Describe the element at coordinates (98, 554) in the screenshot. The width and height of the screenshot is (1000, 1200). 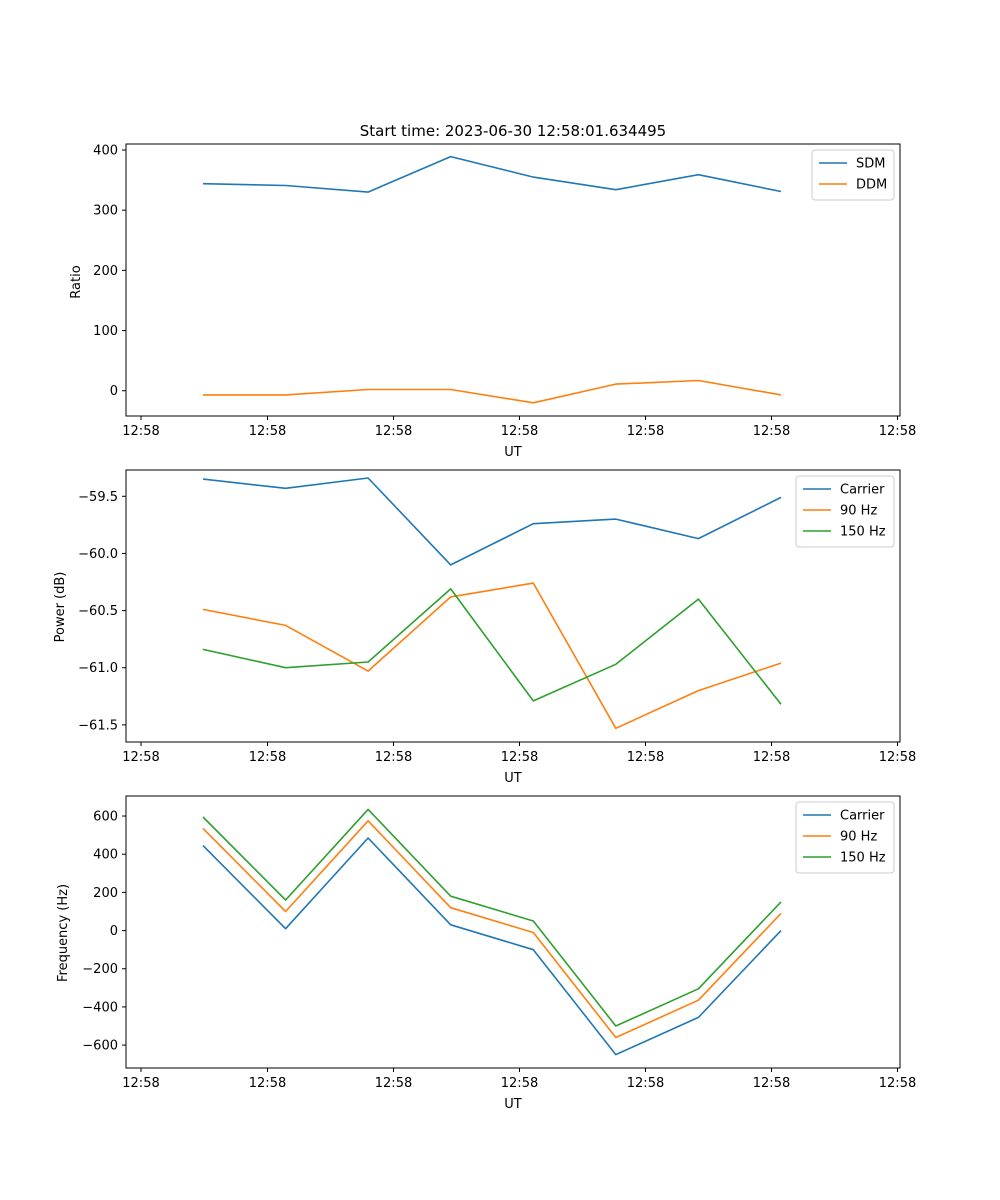
I see `power-ytick-label: −60.0` at that location.